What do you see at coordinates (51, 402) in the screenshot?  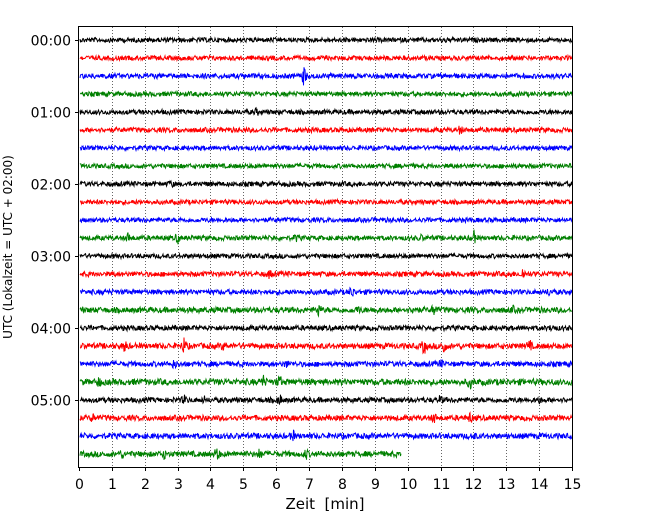 I see `y-tick-label: 05:00` at bounding box center [51, 402].